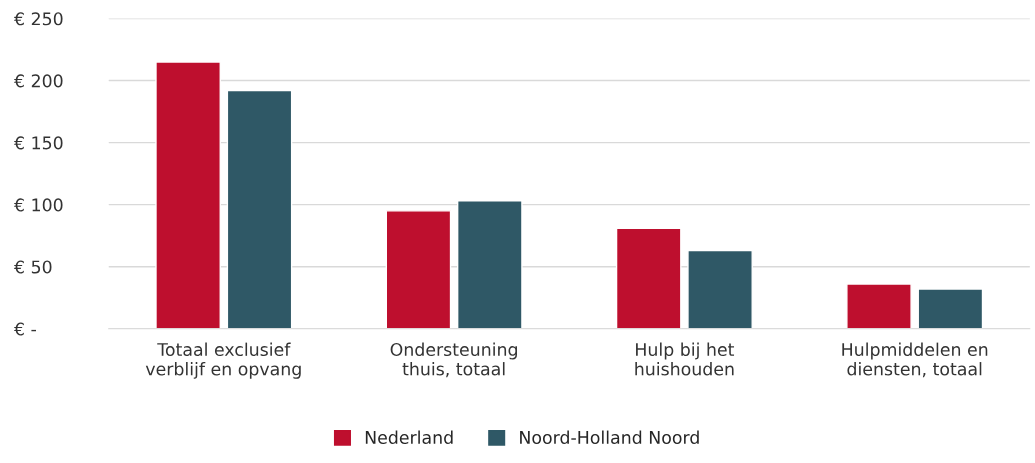  Describe the element at coordinates (25, 329) in the screenshot. I see `y-tick-label: € -` at that location.